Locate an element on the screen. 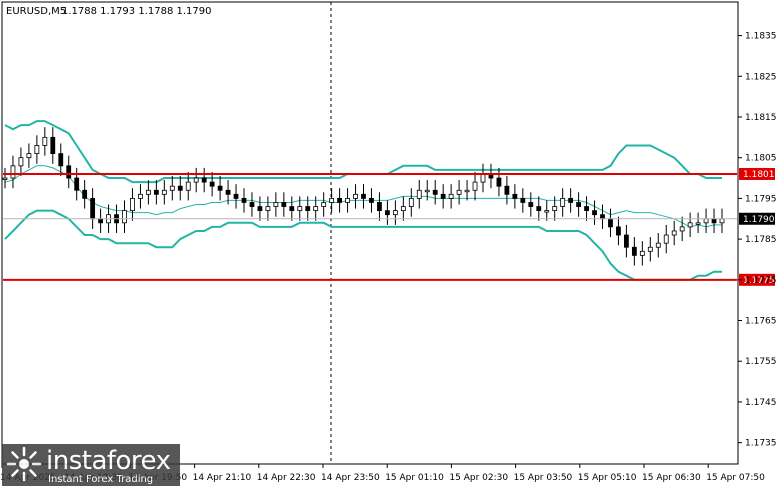 Image resolution: width=781 pixels, height=489 pixels. y-tick-label: 1.1775 is located at coordinates (761, 281).